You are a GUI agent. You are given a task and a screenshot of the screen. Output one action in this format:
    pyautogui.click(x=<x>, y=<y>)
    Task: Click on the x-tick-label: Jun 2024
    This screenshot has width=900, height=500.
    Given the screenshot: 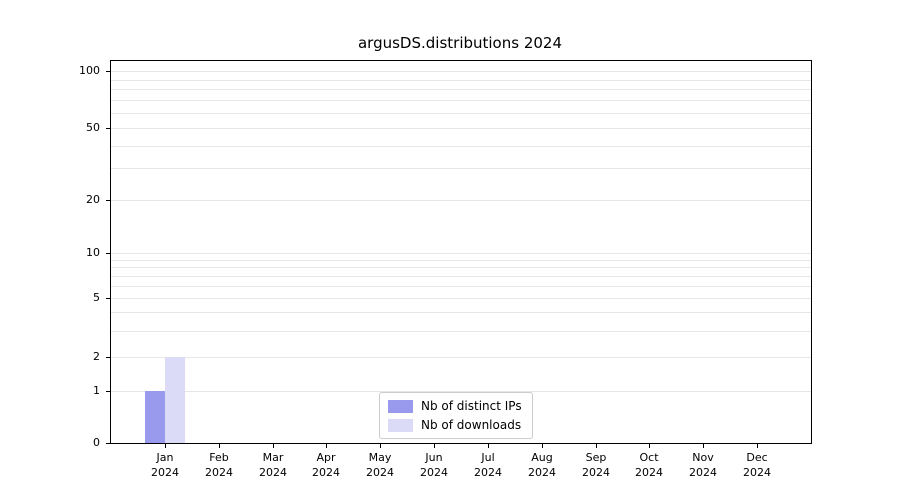 What is the action you would take?
    pyautogui.click(x=434, y=465)
    